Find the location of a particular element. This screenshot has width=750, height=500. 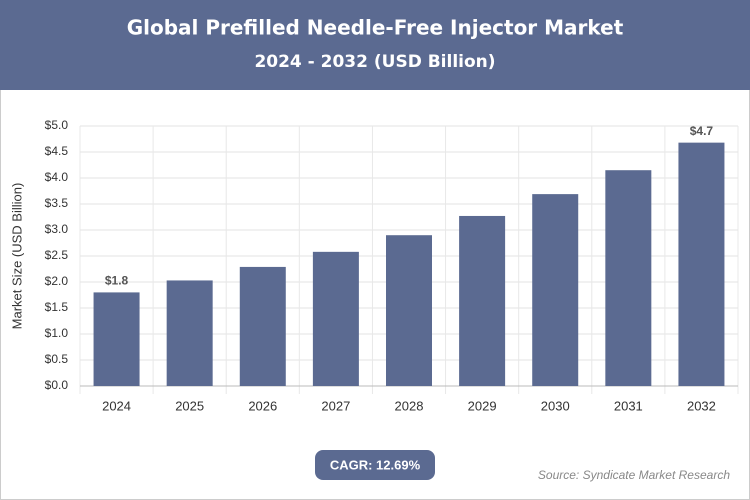

x-tick-label: 2031 is located at coordinates (628, 405).